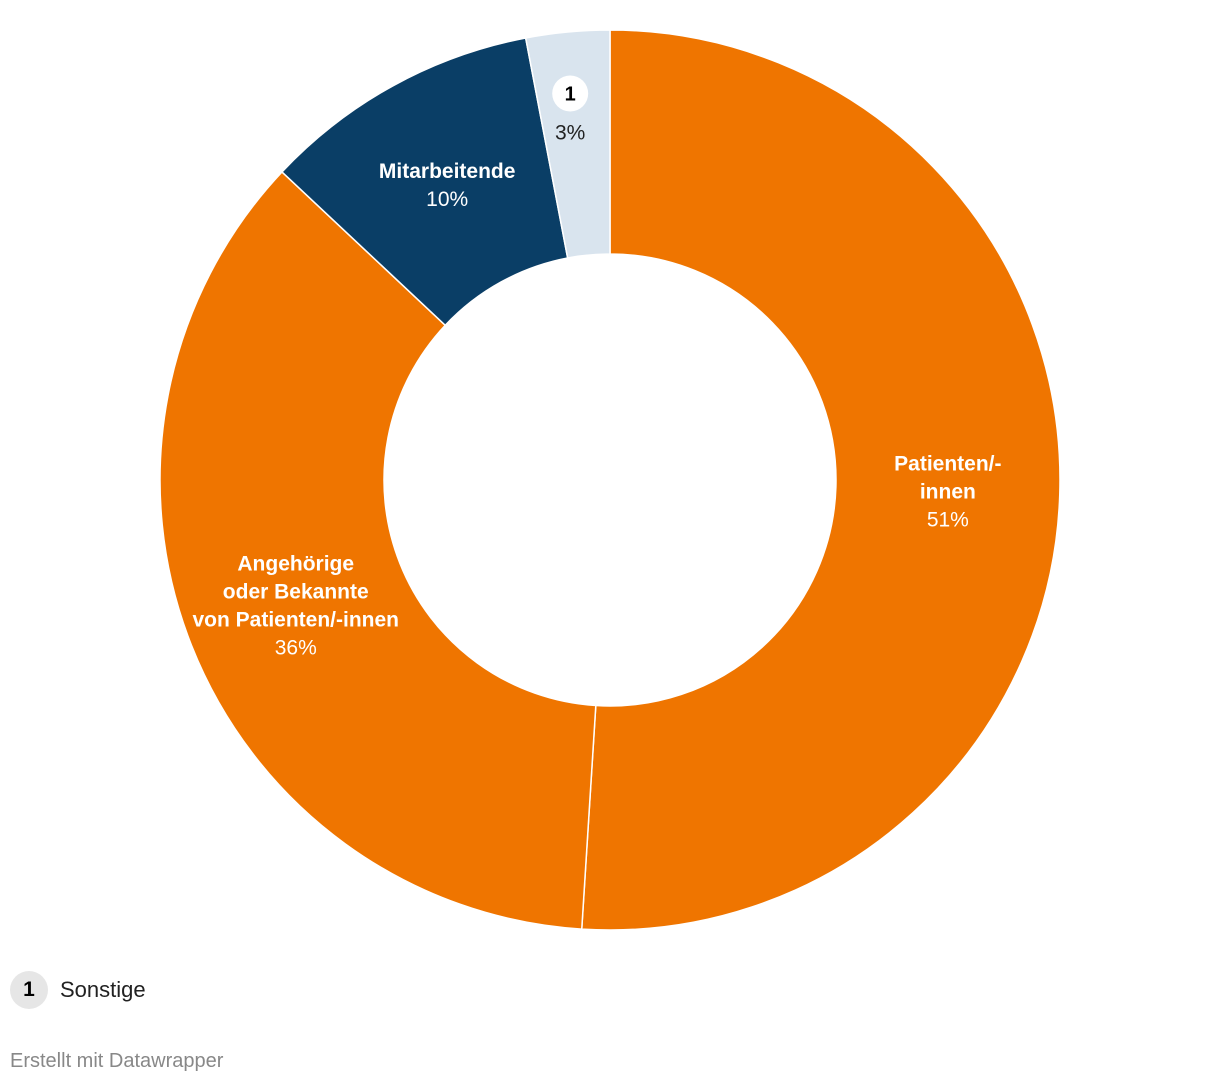  I want to click on slice-label-line-0-1: innen, so click(948, 492).